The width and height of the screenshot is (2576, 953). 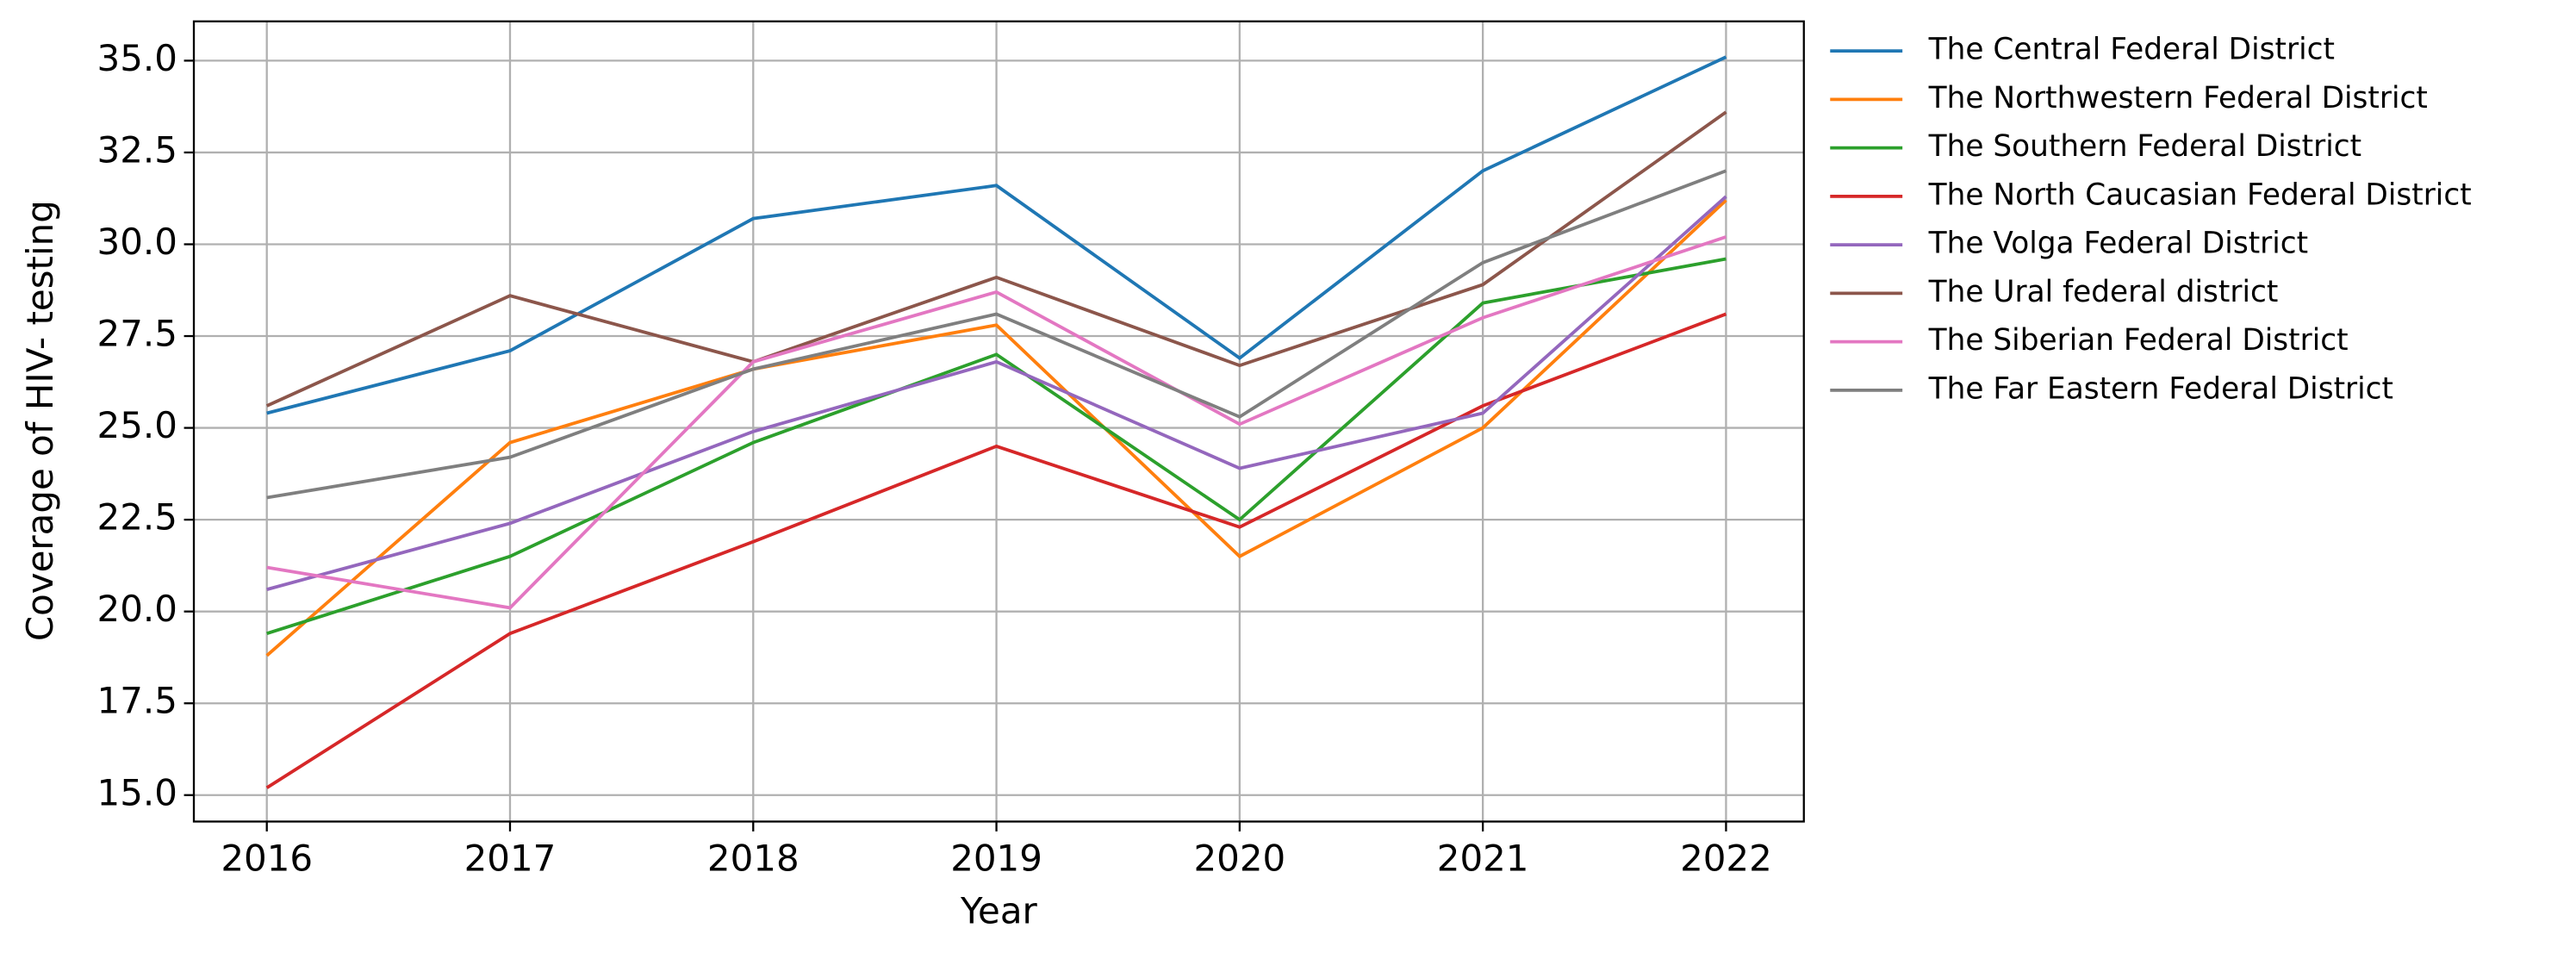 I want to click on y-tick-label: 35.0, so click(x=137, y=58).